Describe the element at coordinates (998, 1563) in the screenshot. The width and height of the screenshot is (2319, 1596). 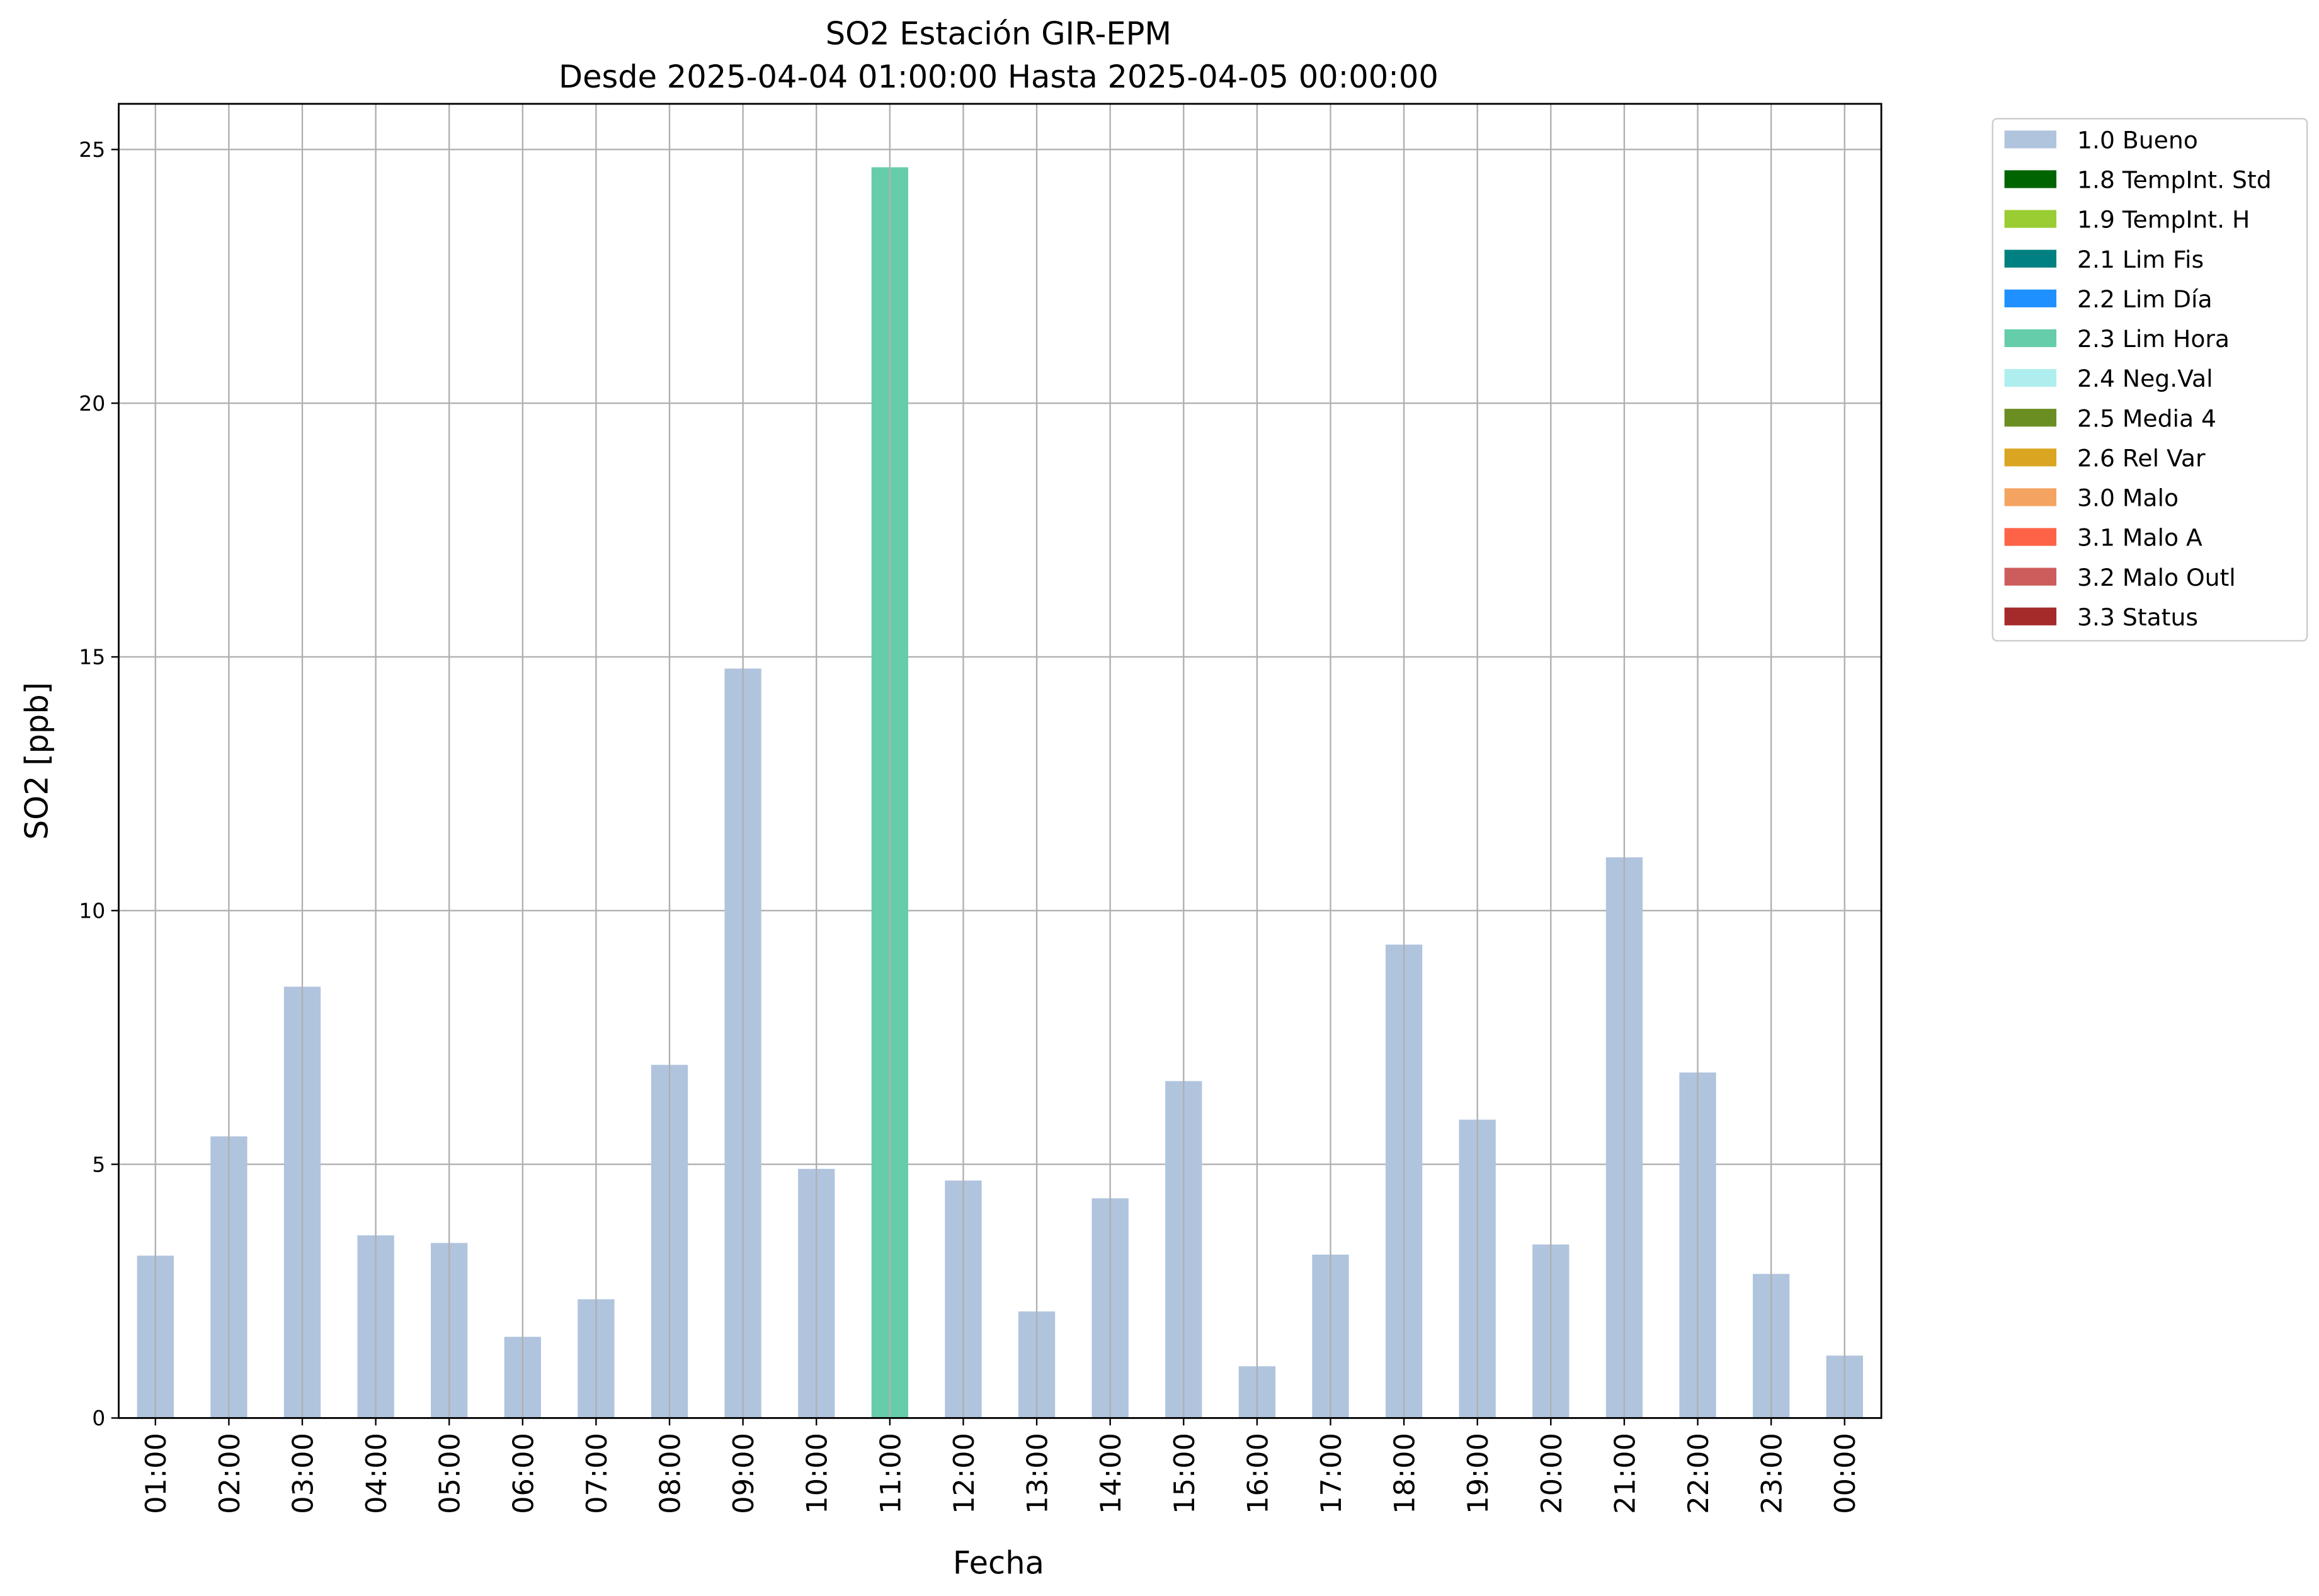
I see `x-axis-label: Fecha` at that location.